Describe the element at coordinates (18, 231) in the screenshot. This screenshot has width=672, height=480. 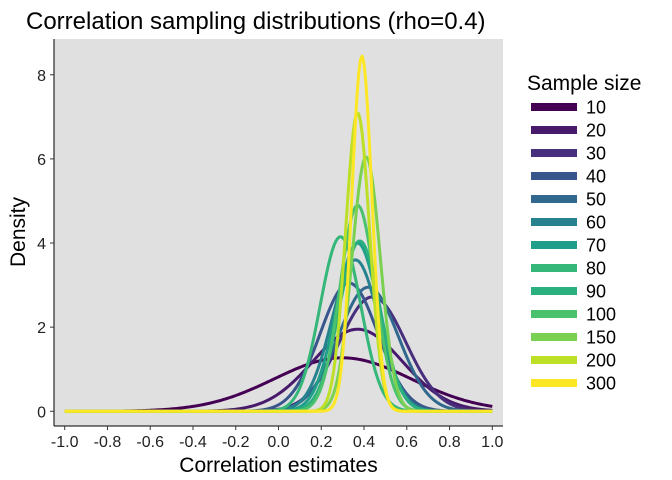
I see `y-axis-title: Density` at that location.